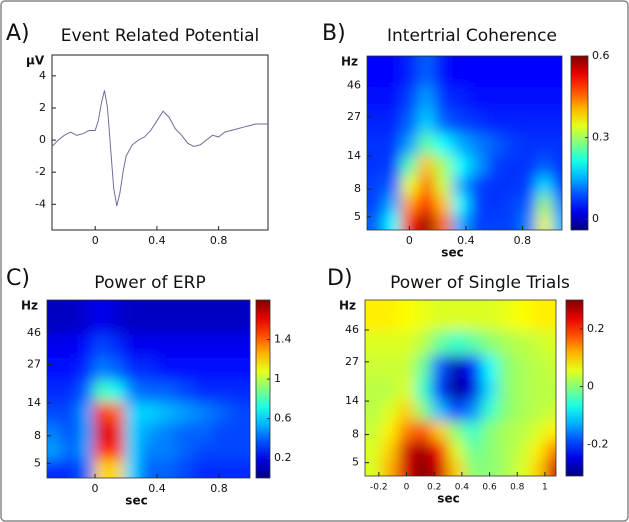 This screenshot has width=629, height=522. What do you see at coordinates (545, 488) in the screenshot?
I see `x-tick-label: 1` at bounding box center [545, 488].